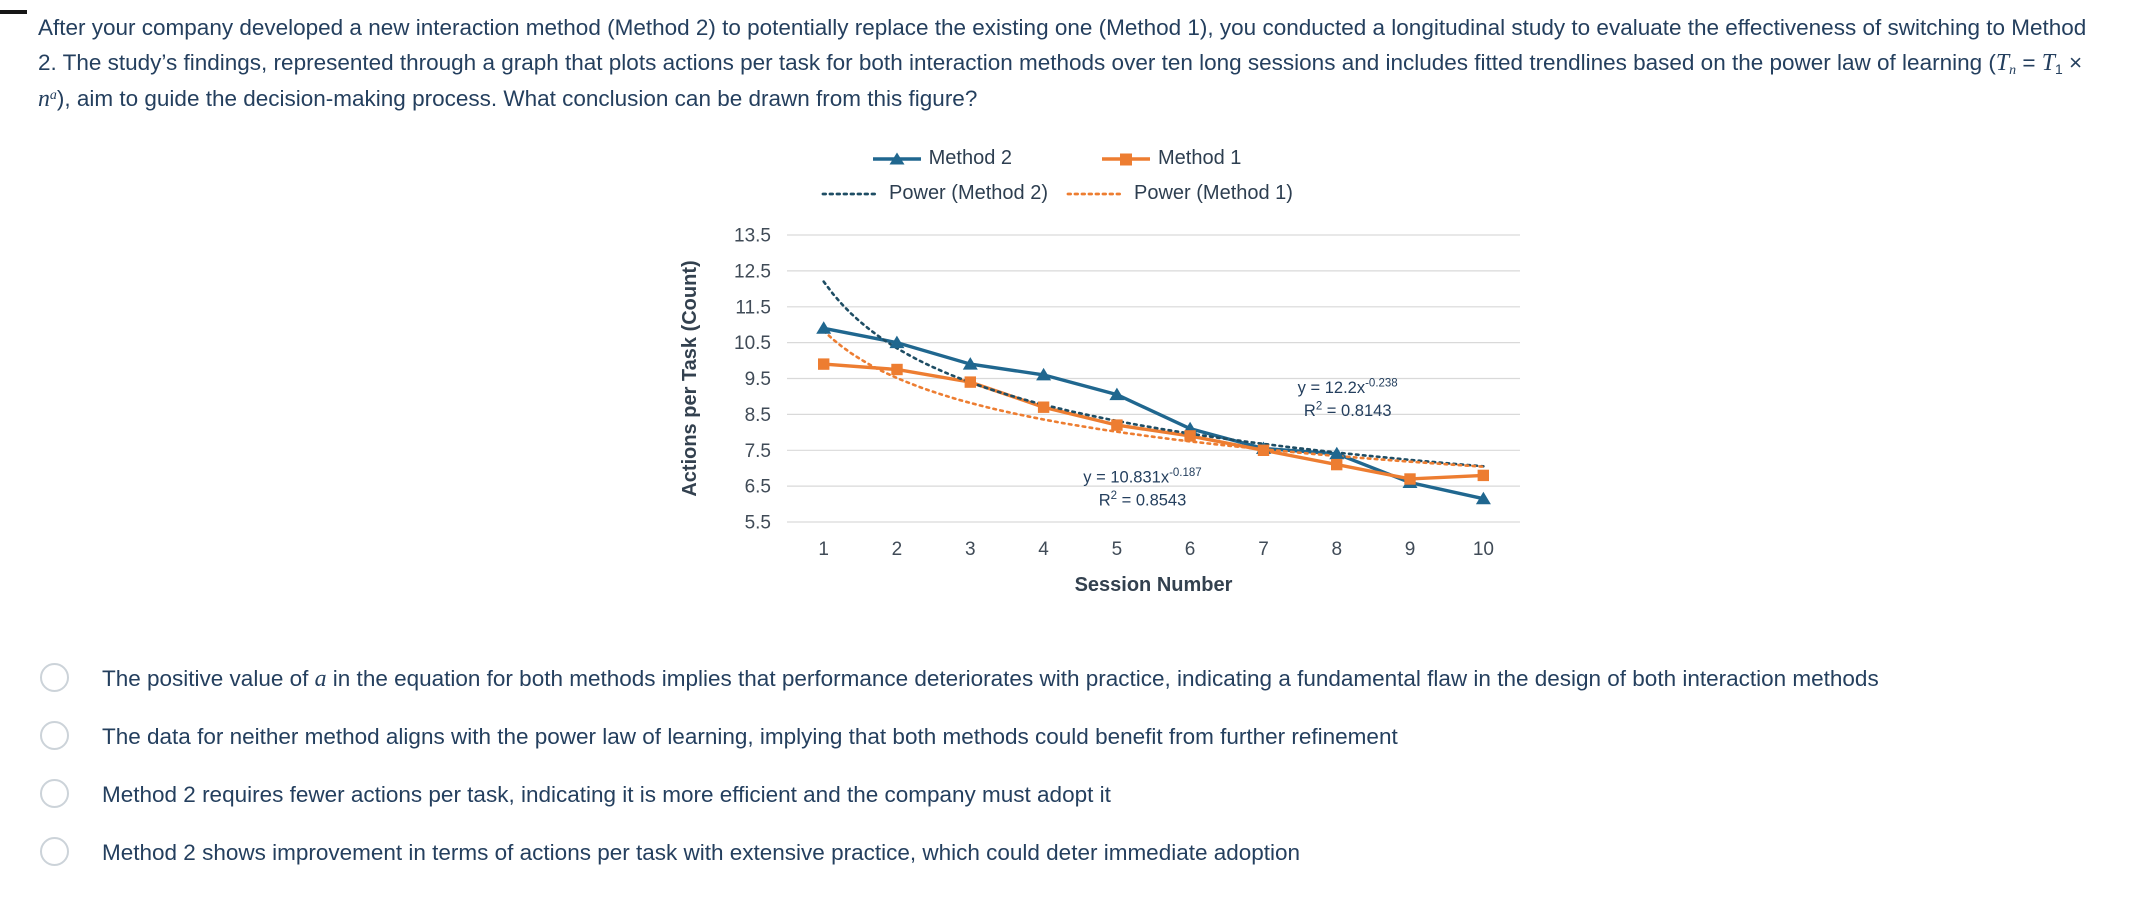 Image resolution: width=2136 pixels, height=923 pixels. What do you see at coordinates (1348, 410) in the screenshot?
I see `svg-text: R2 = 0.8143` at bounding box center [1348, 410].